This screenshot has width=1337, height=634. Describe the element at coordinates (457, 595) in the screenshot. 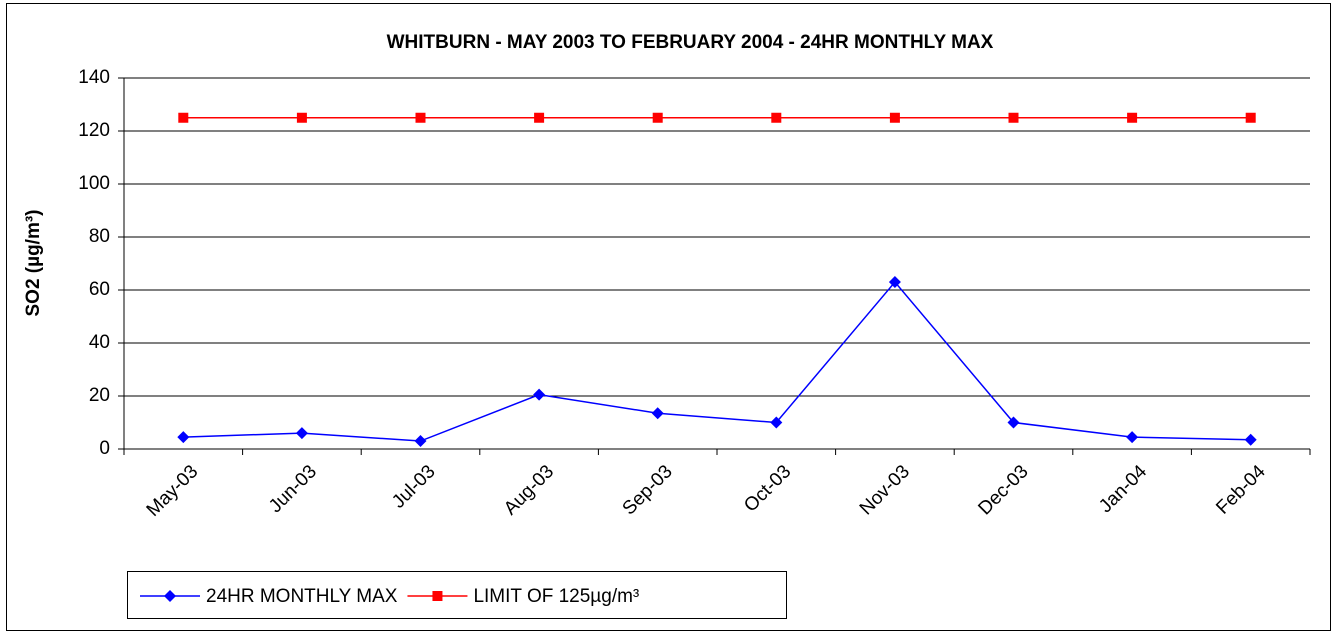

I see `legend-box` at that location.